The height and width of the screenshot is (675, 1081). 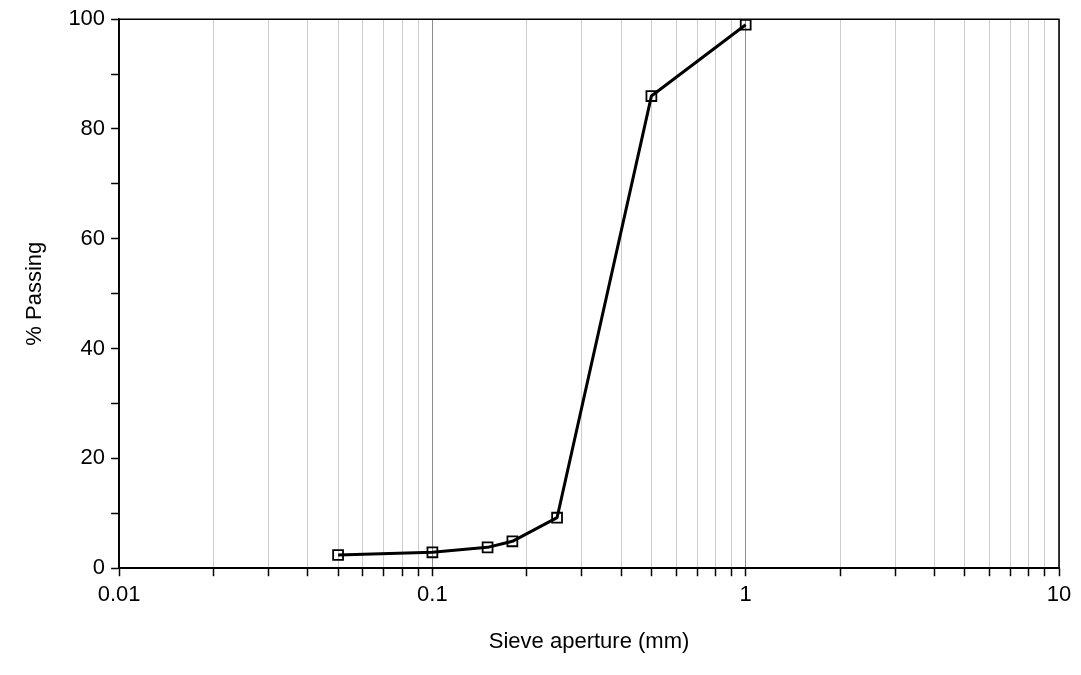 I want to click on x-tick-label: 1, so click(x=745, y=594).